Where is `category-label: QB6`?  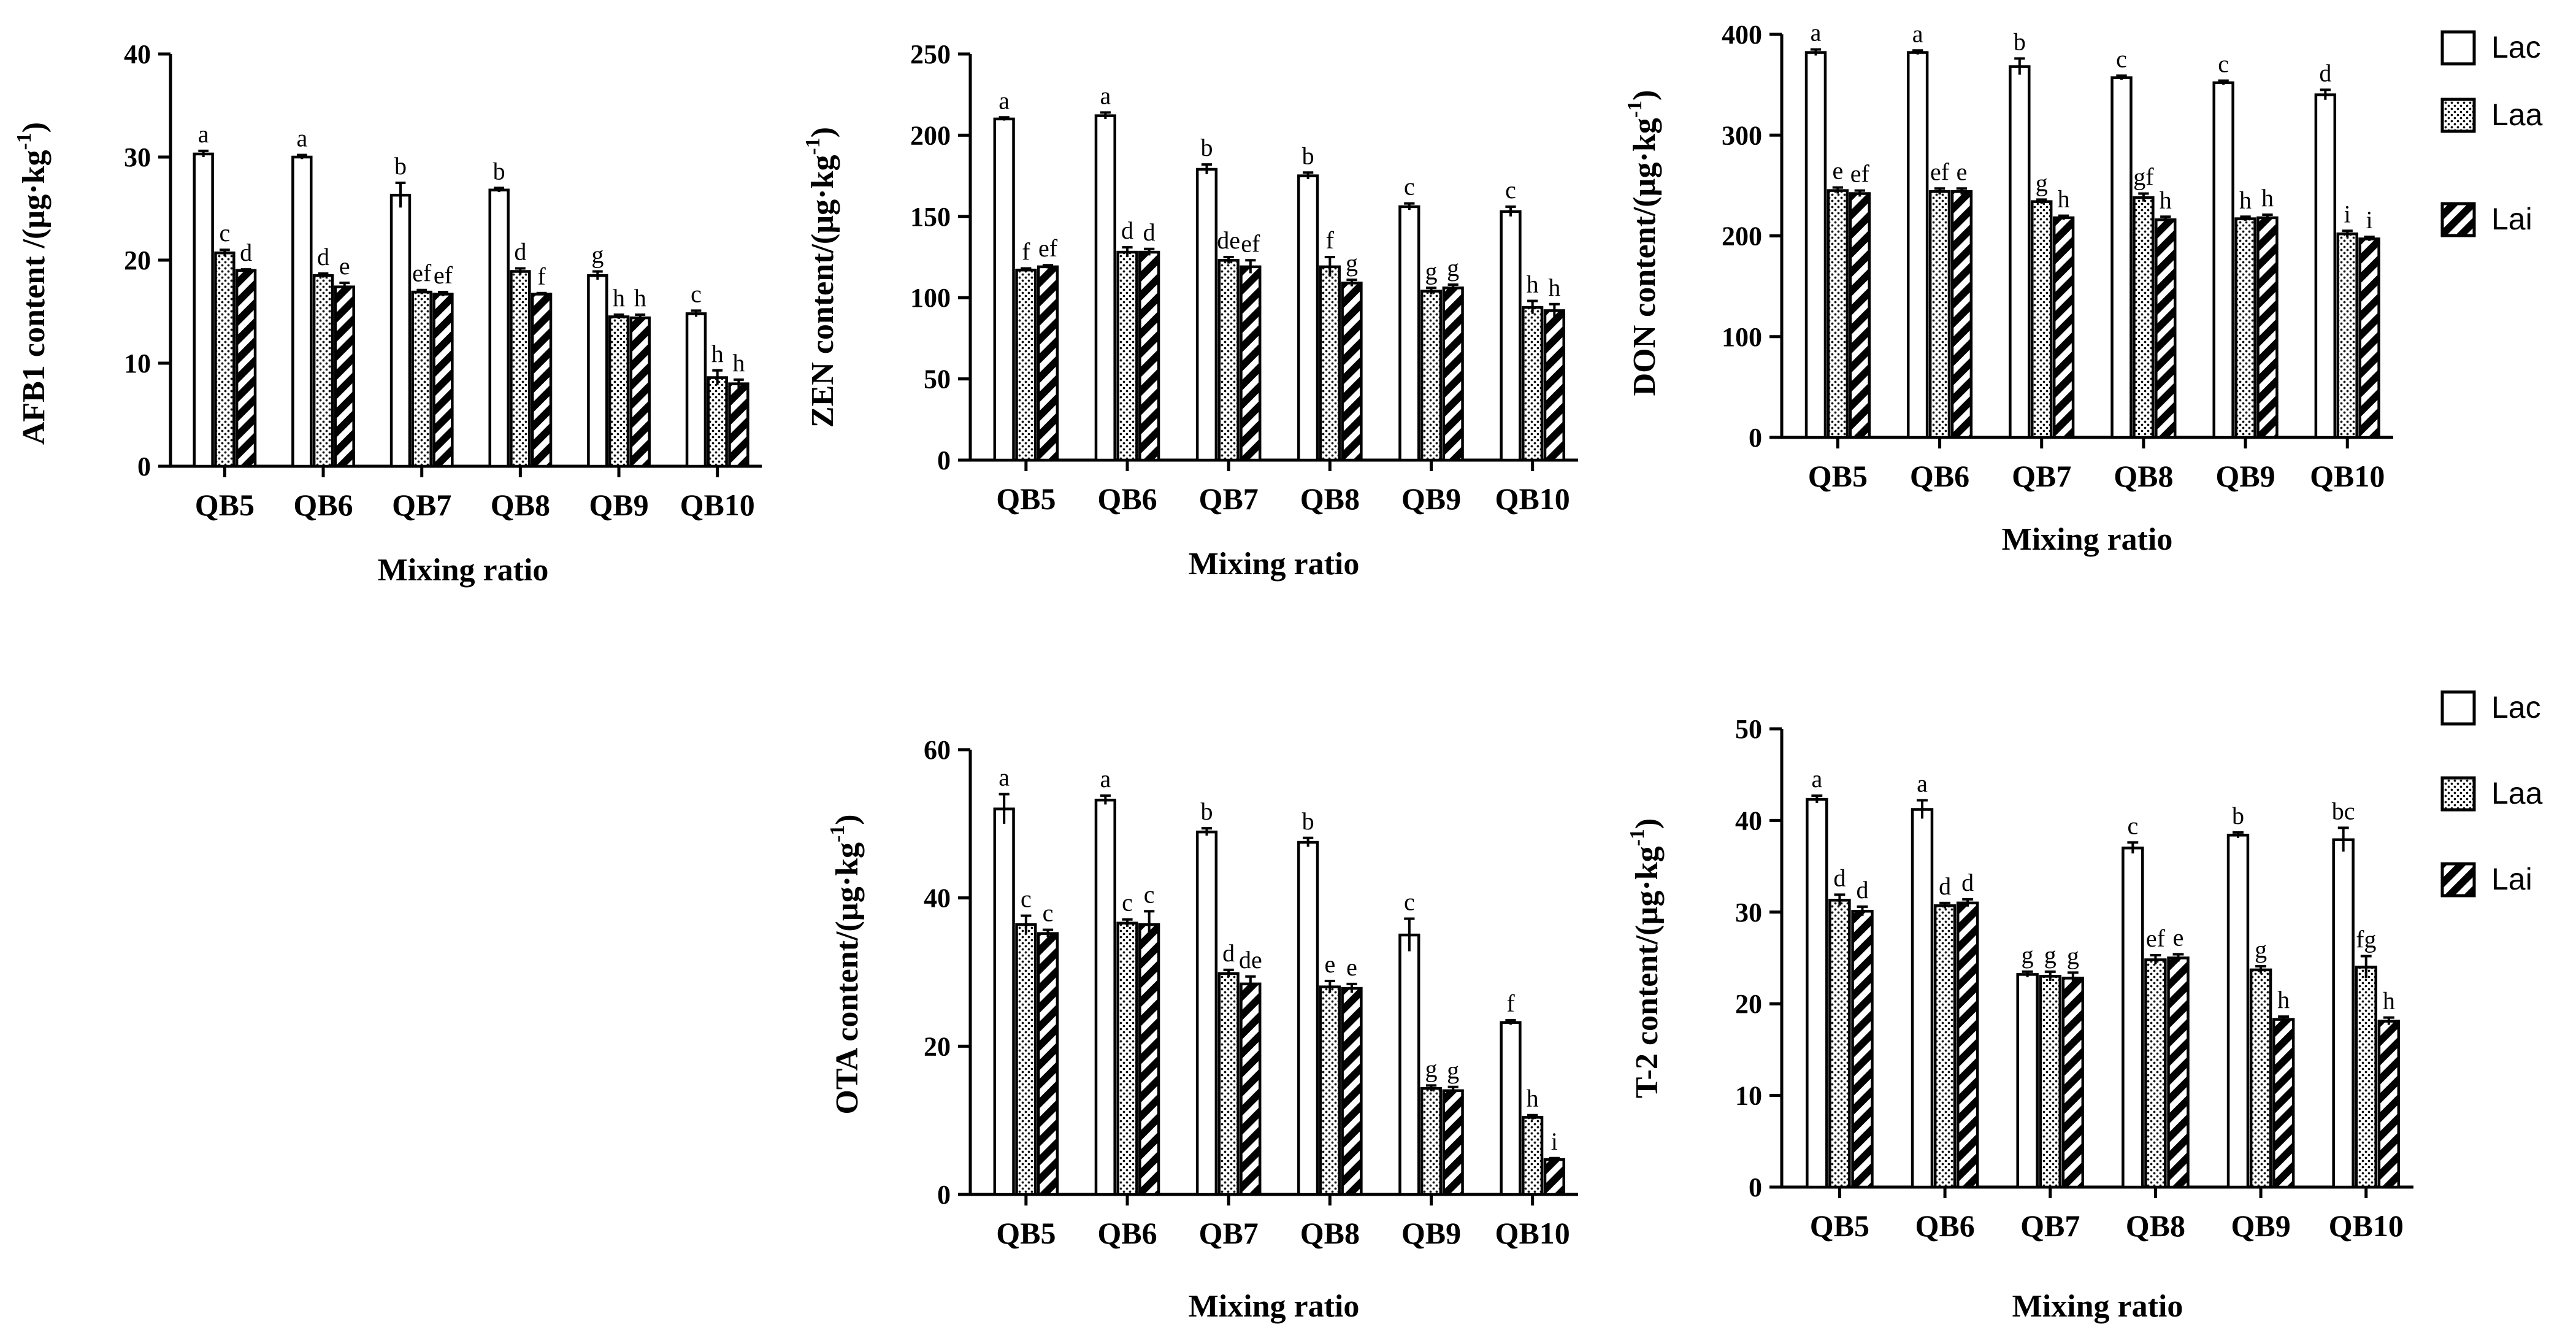 category-label: QB6 is located at coordinates (1944, 1226).